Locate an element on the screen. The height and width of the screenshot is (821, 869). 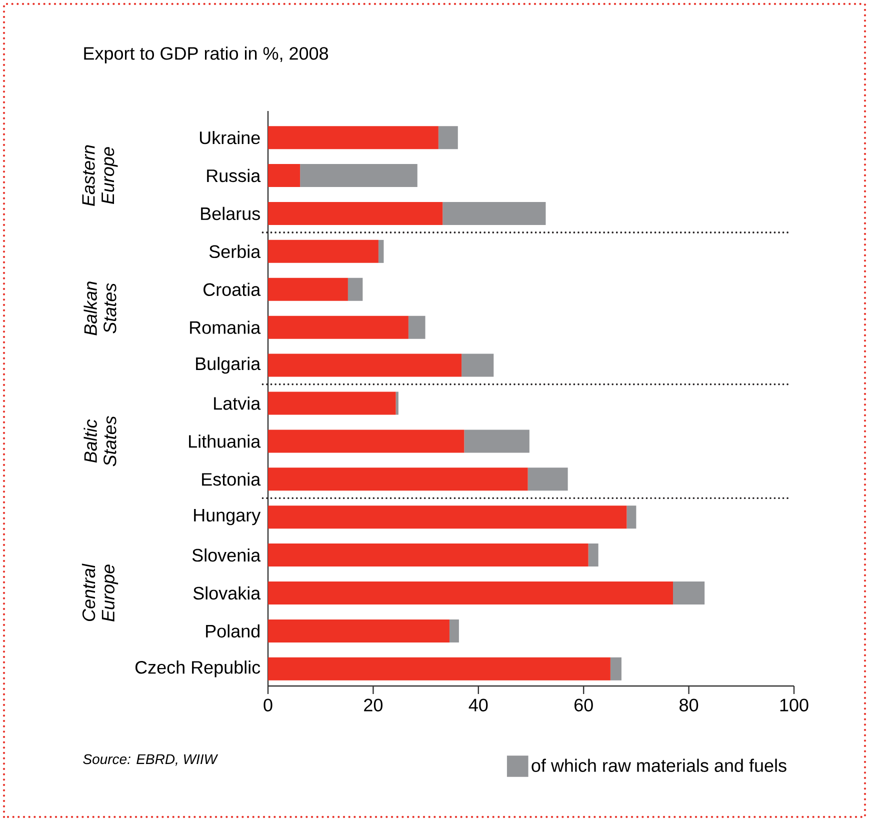
text: Baltic States is located at coordinates (100, 441).